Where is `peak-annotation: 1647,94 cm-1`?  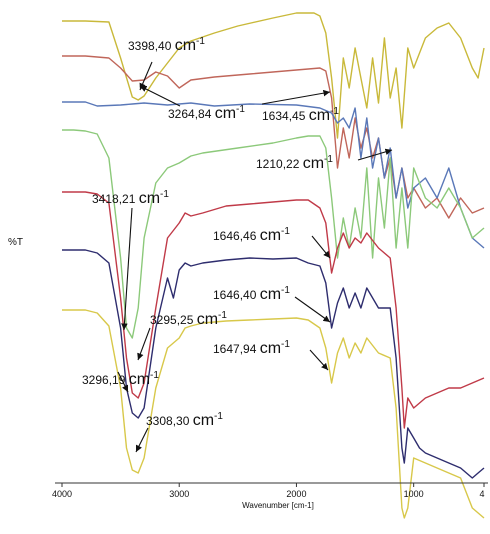 peak-annotation: 1647,94 cm-1 is located at coordinates (251, 348).